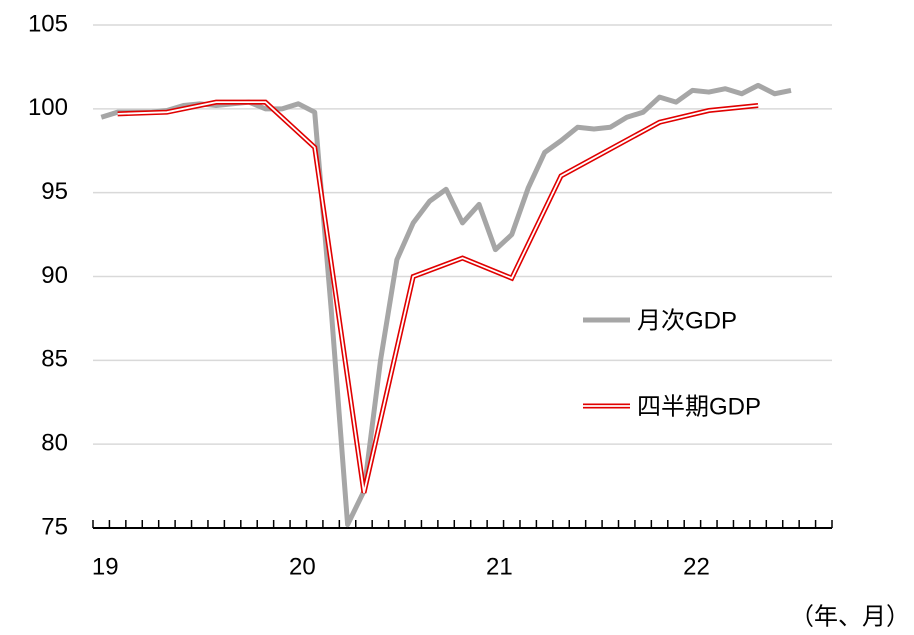  What do you see at coordinates (48, 107) in the screenshot?
I see `y-tick-label: 100` at bounding box center [48, 107].